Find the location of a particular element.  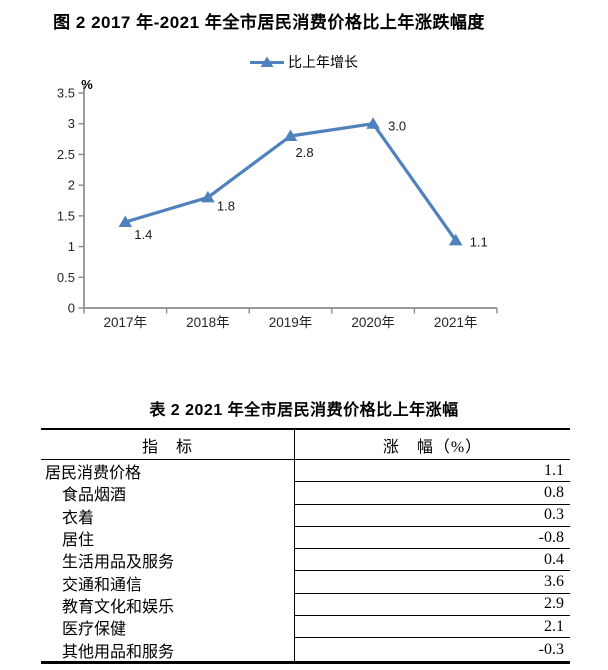

table-row: 教育文化和娱乐 2.9 is located at coordinates (305, 605).